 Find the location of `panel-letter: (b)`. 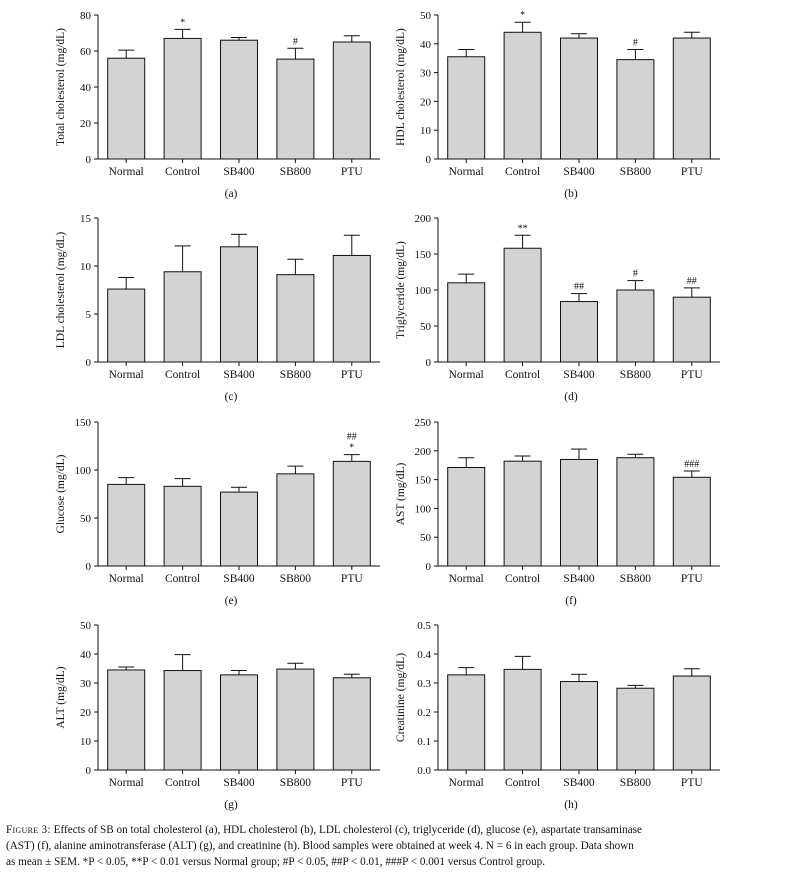

panel-letter: (b) is located at coordinates (571, 194).